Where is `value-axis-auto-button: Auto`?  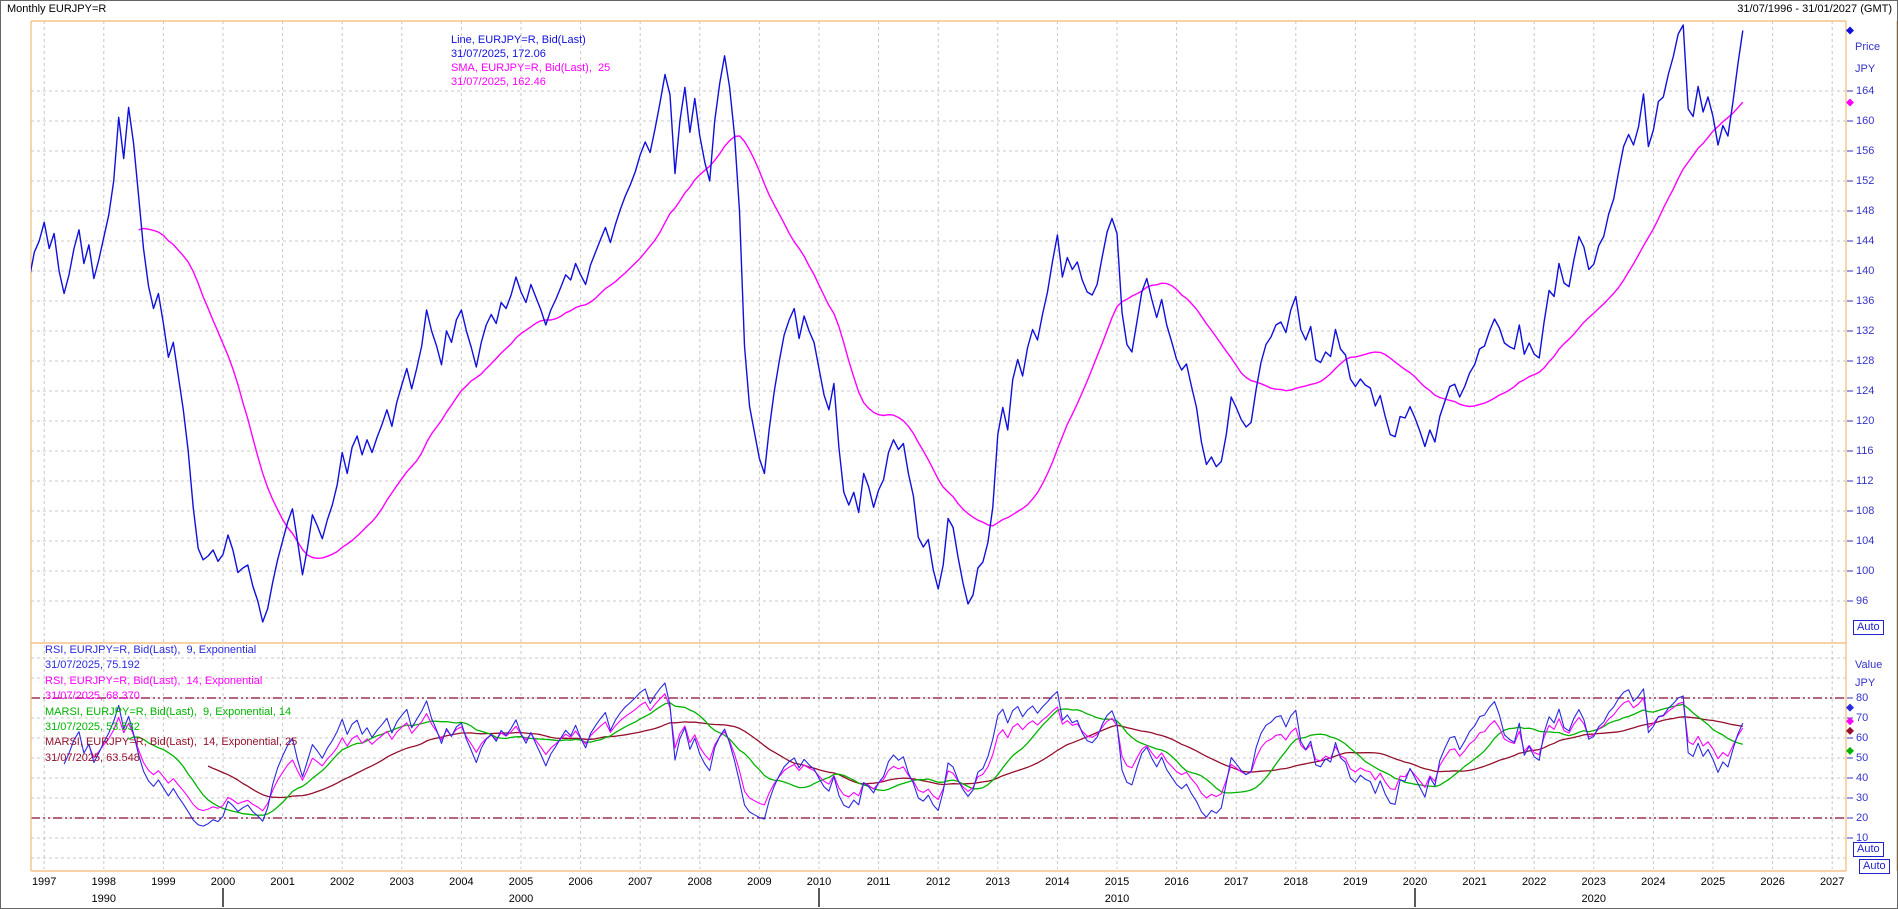 value-axis-auto-button: Auto is located at coordinates (1868, 849).